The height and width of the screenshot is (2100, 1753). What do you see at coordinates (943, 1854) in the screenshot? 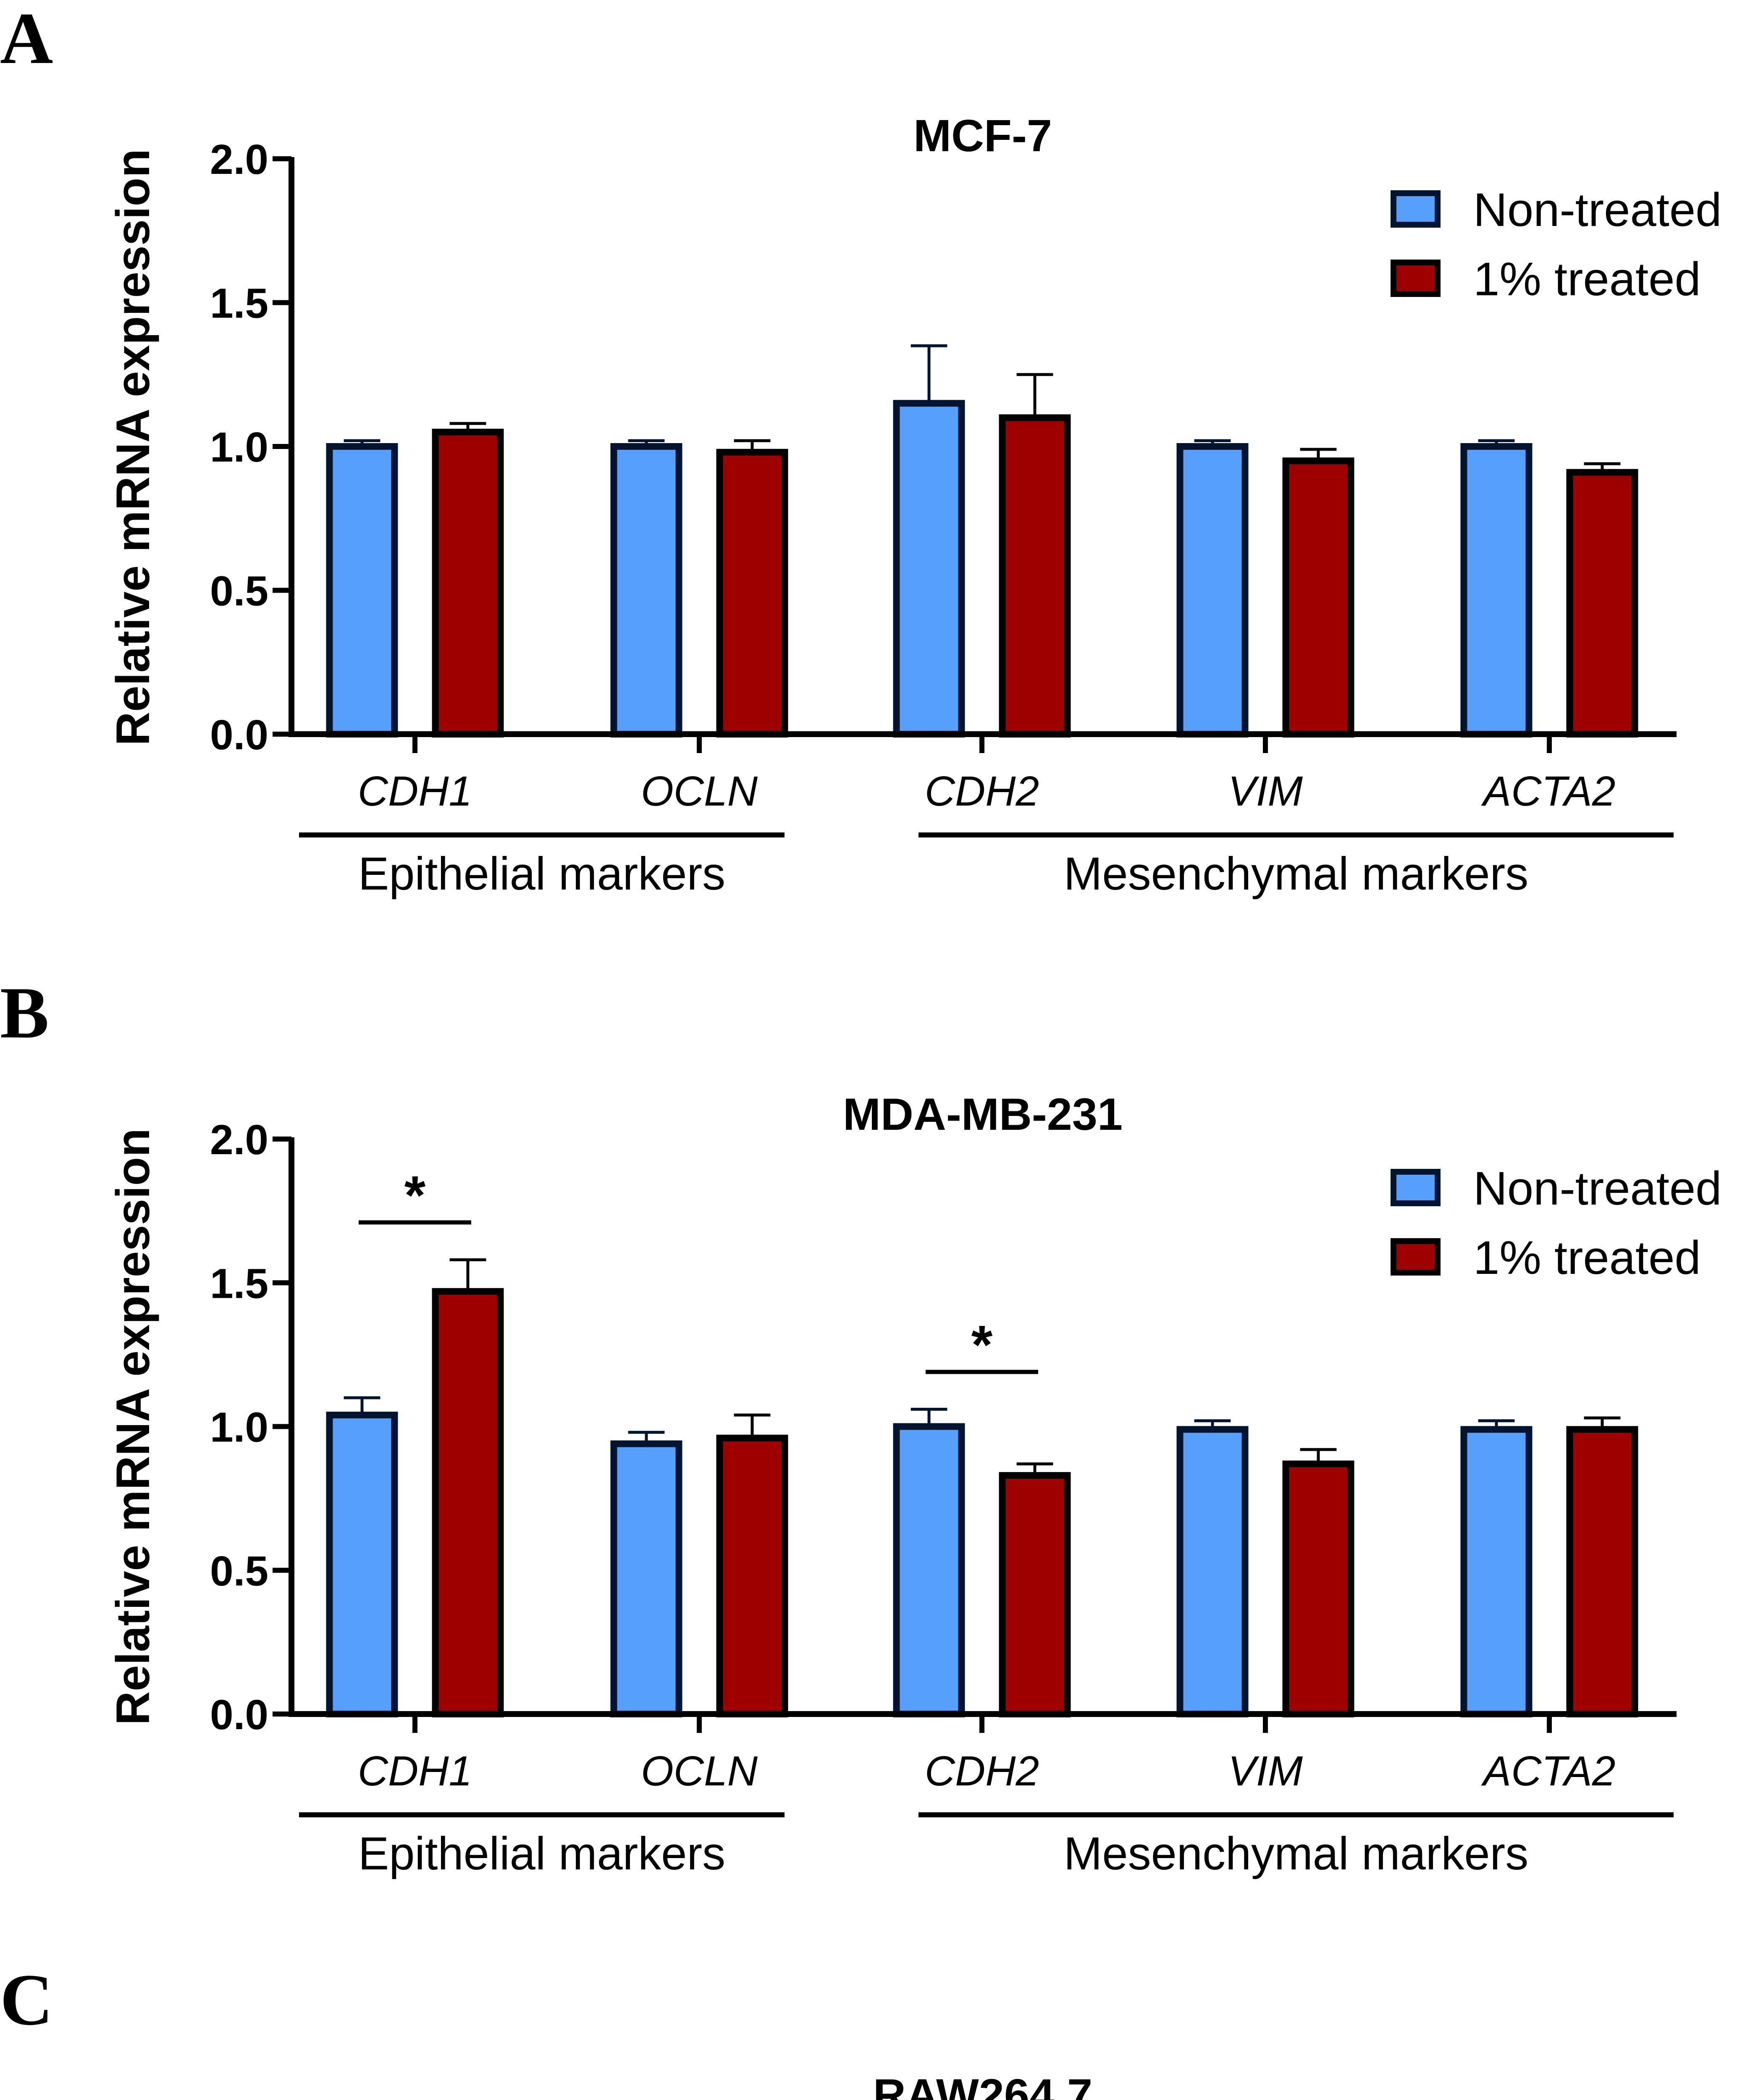
I see `group-labels-b: Epithelial markers Mesenchymal markers` at bounding box center [943, 1854].